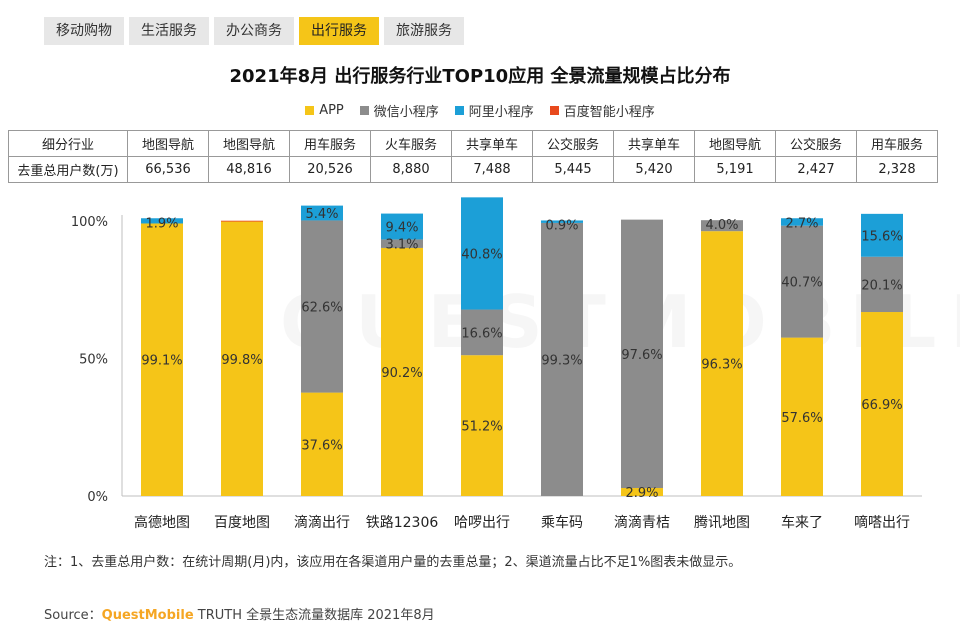 The image size is (960, 638). I want to click on data-label: 9.4%, so click(401, 228).